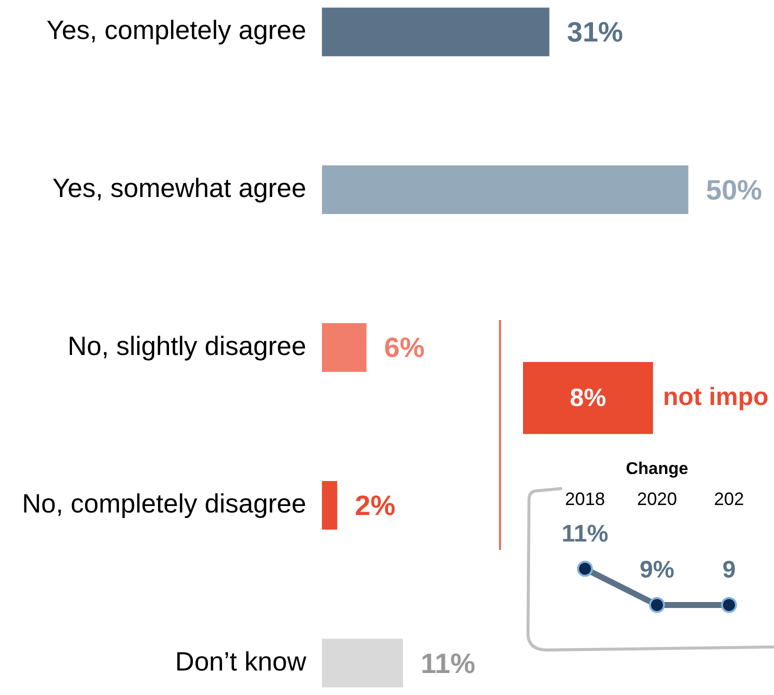 The image size is (774, 695). What do you see at coordinates (176, 30) in the screenshot?
I see `y-tick-label: Yes, completely agree` at bounding box center [176, 30].